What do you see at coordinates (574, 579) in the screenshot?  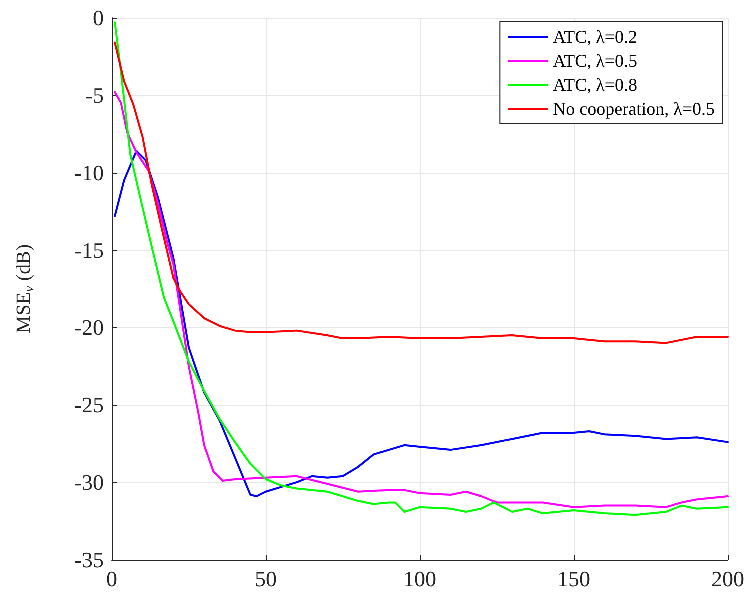 I see `x-tick-label: 150` at bounding box center [574, 579].